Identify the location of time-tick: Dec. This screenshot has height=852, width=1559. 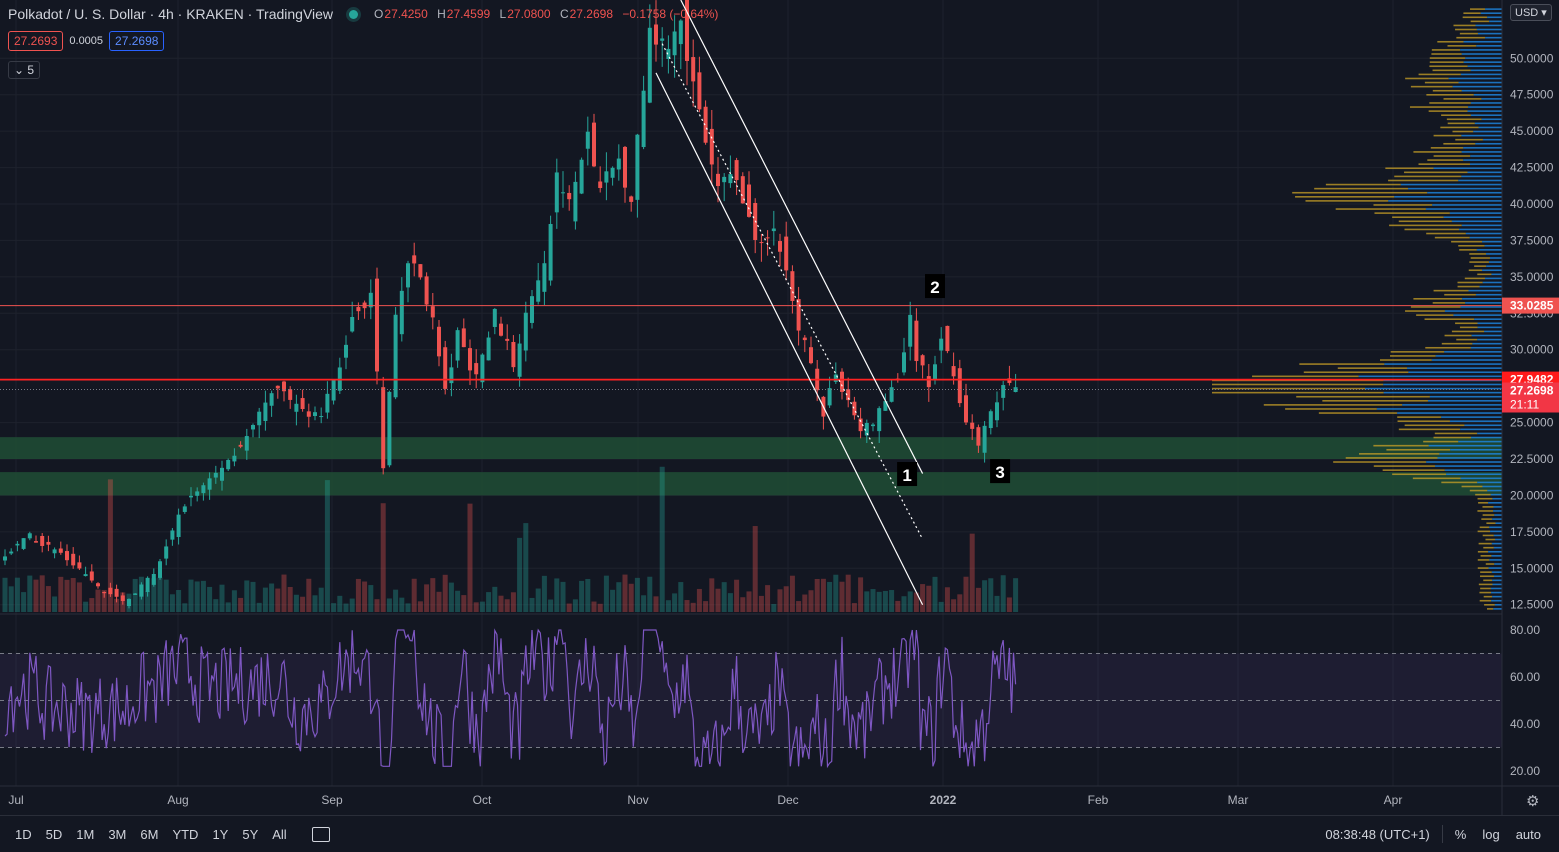
(787, 800).